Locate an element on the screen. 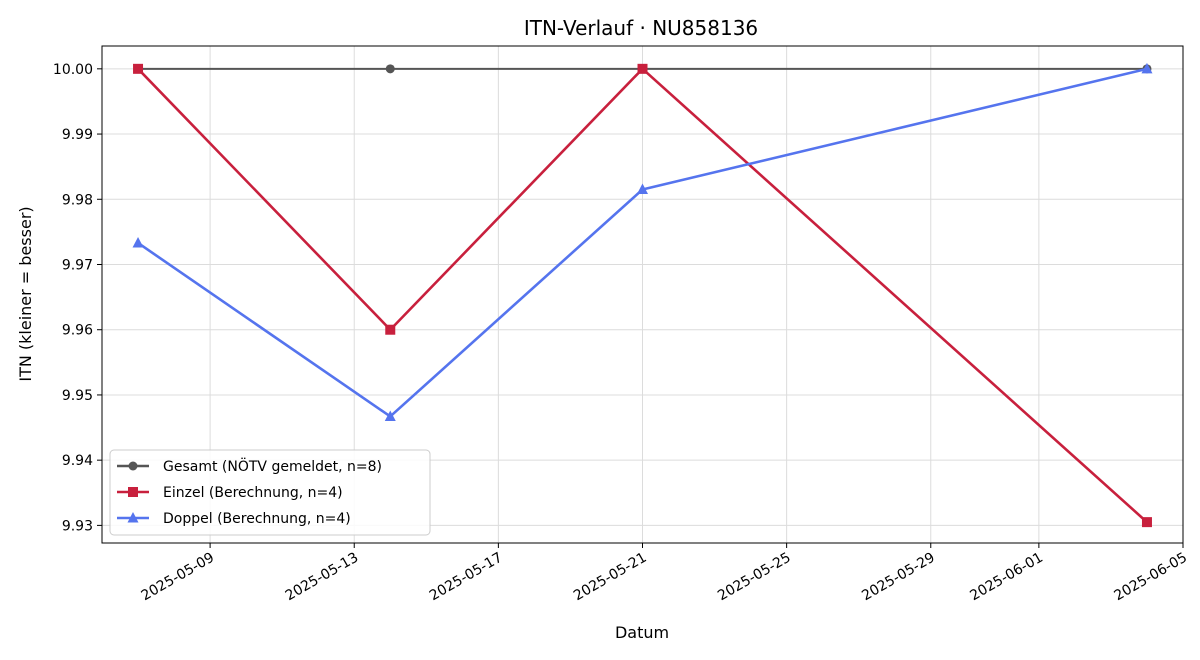 Image resolution: width=1200 pixels, height=660 pixels. legend-item-einzel: Einzel (Berechnung, n=4) is located at coordinates (230, 493).